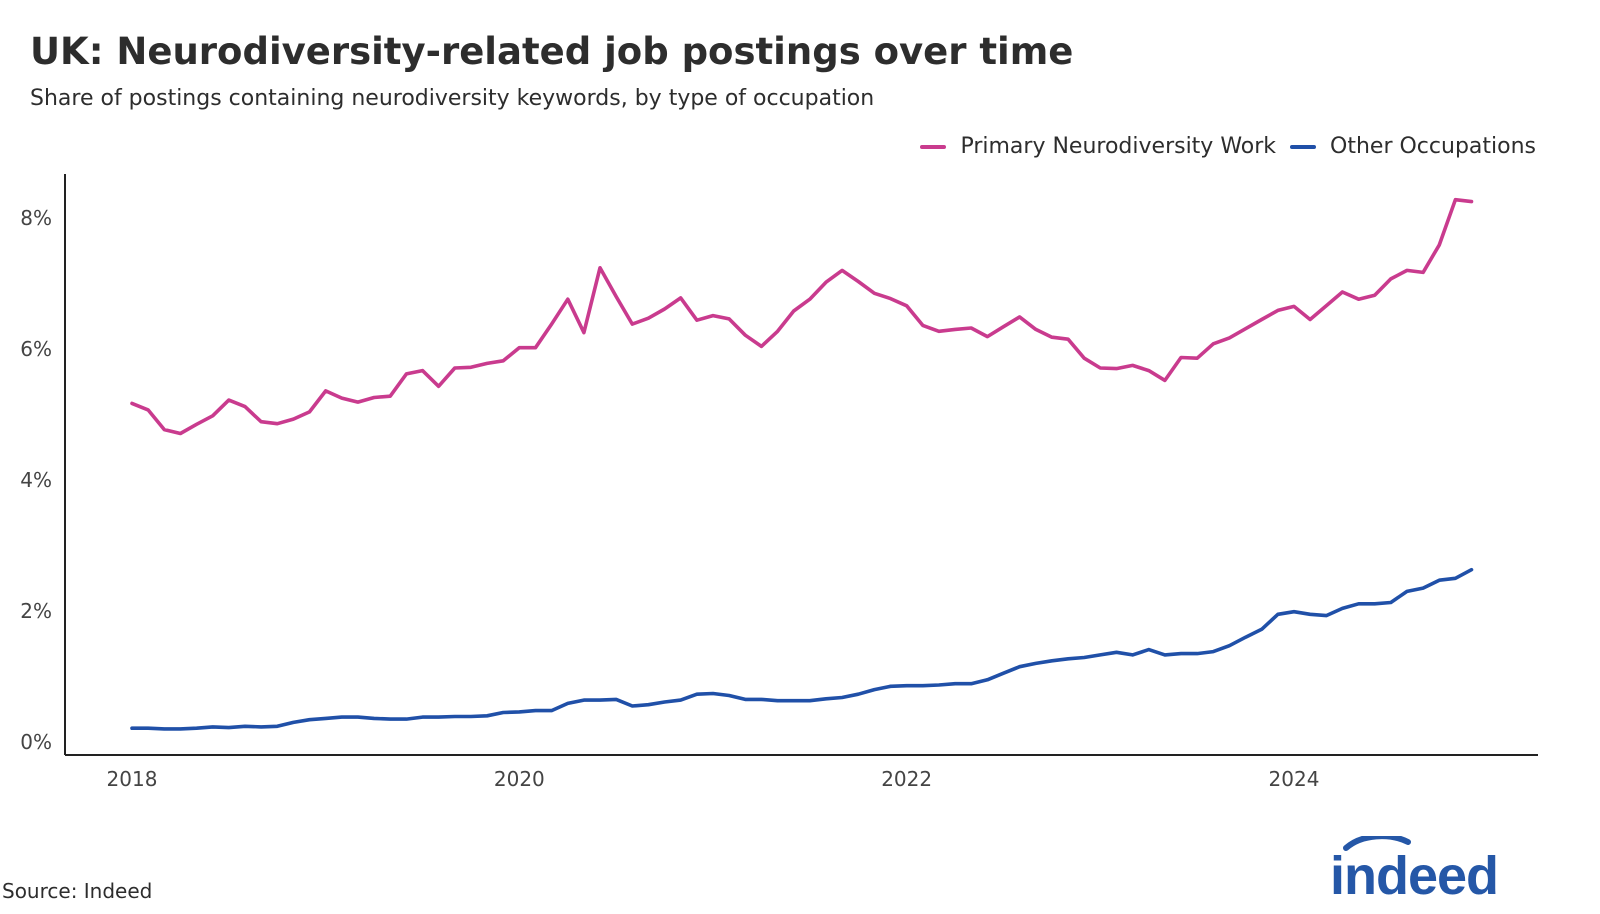 This screenshot has height=914, width=1600. I want to click on y-axis: 0% 2% 4% 6% 8%, so click(43, 464).